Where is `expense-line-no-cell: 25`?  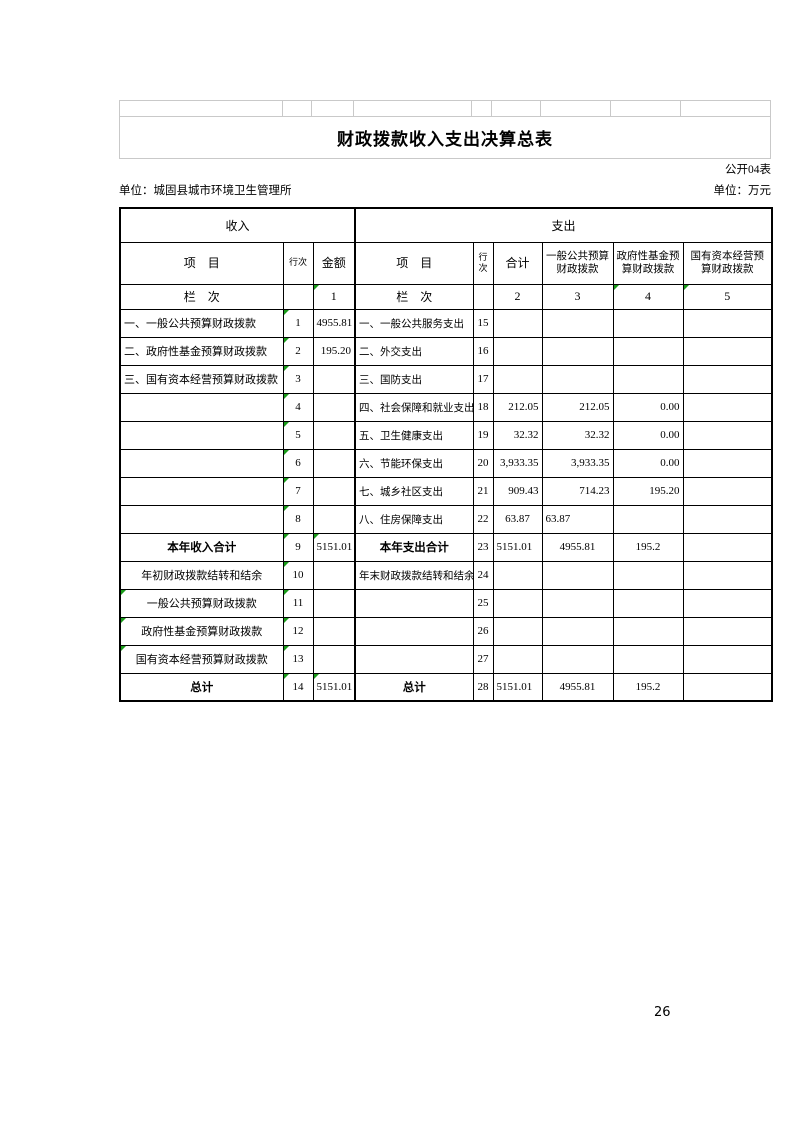 expense-line-no-cell: 25 is located at coordinates (483, 603).